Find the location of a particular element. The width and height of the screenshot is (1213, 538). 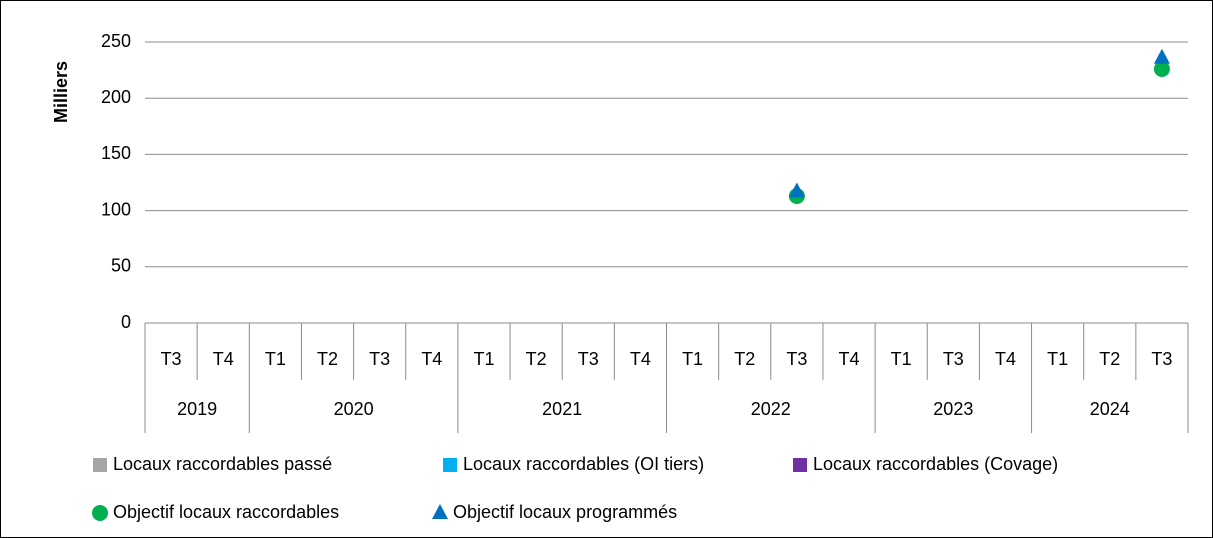

x-group-label: 2019 is located at coordinates (197, 409).